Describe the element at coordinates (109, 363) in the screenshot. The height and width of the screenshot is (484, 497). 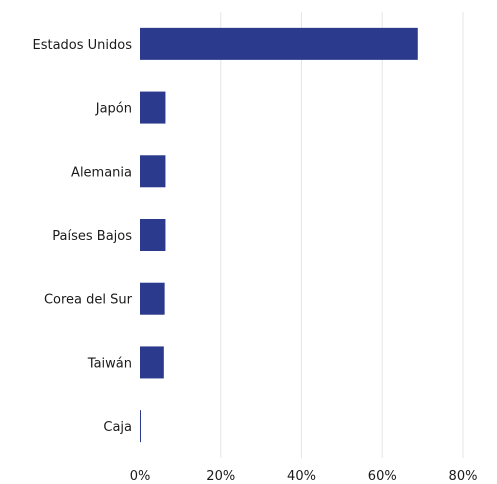
I see `category-label: Taiwán` at that location.